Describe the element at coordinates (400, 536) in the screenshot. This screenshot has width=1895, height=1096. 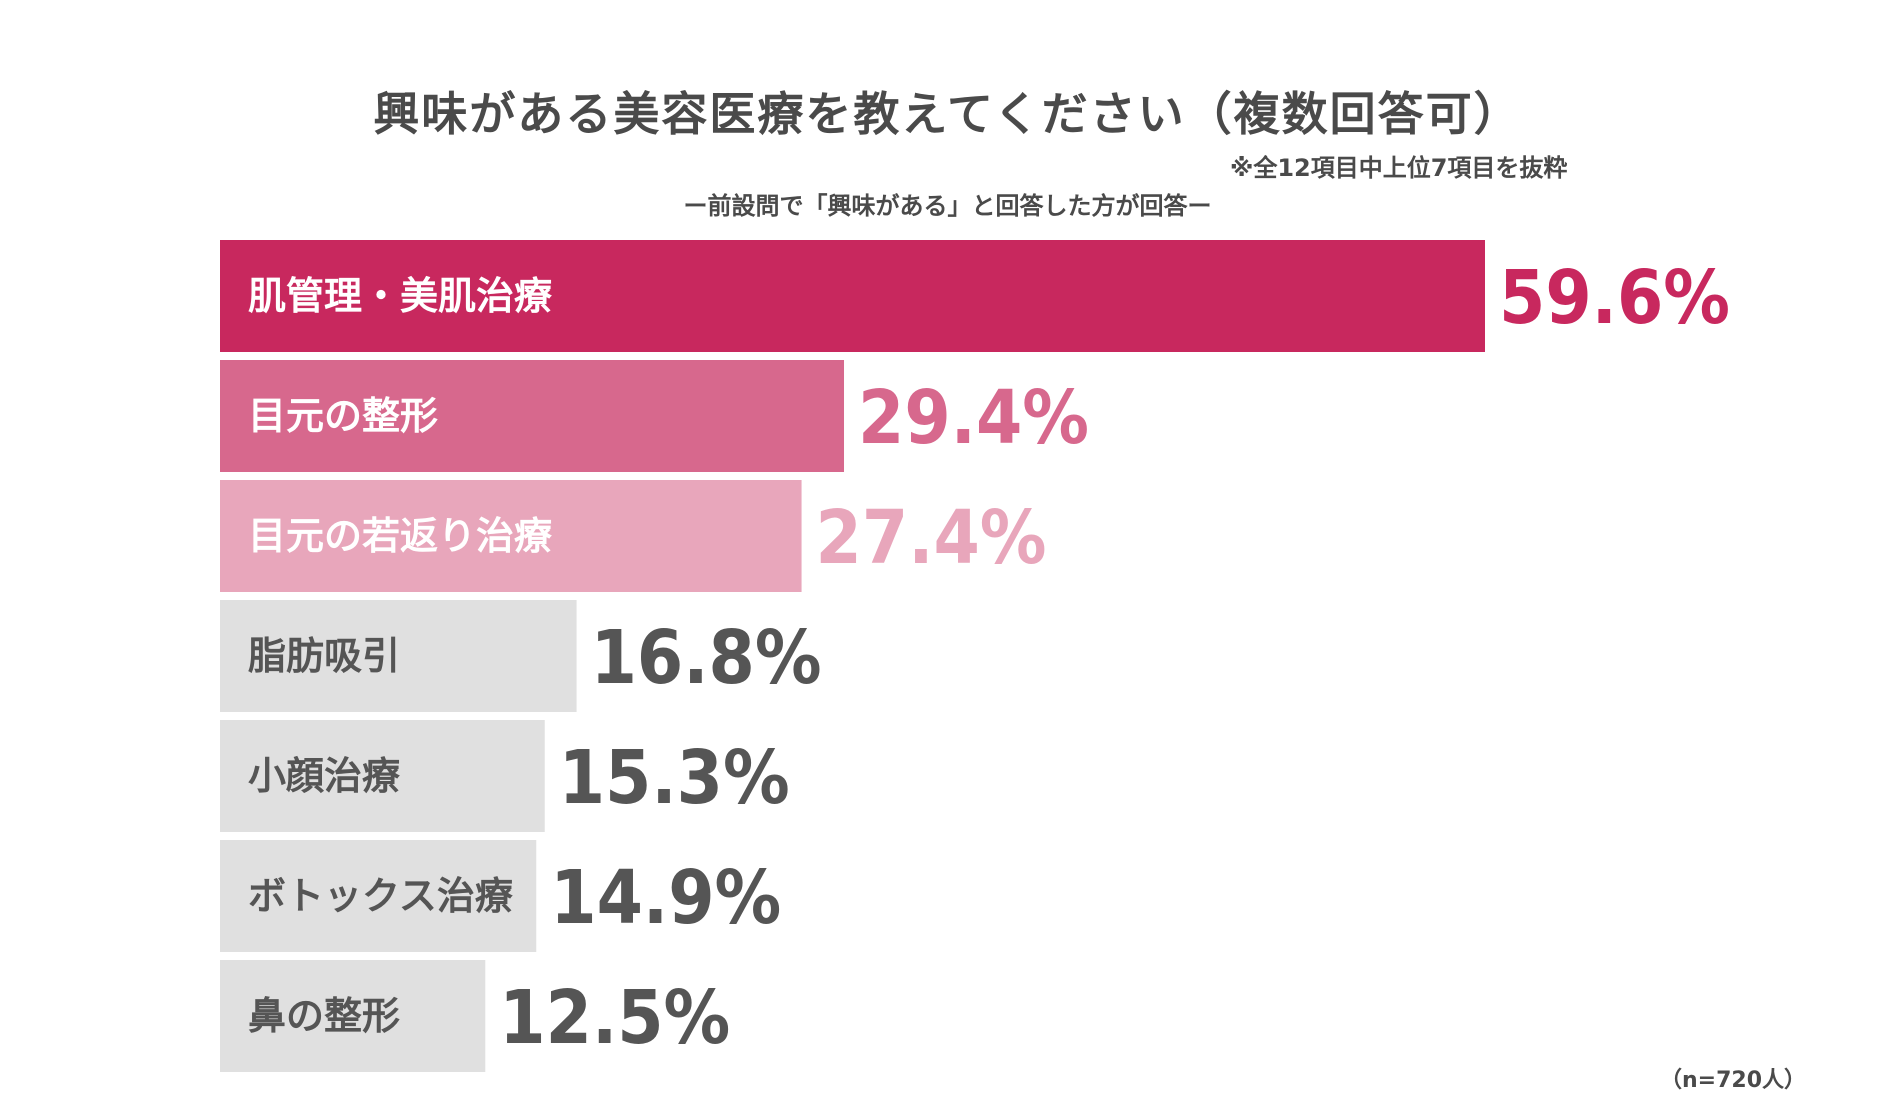
I see `category-label: 目元の若返り治療` at that location.